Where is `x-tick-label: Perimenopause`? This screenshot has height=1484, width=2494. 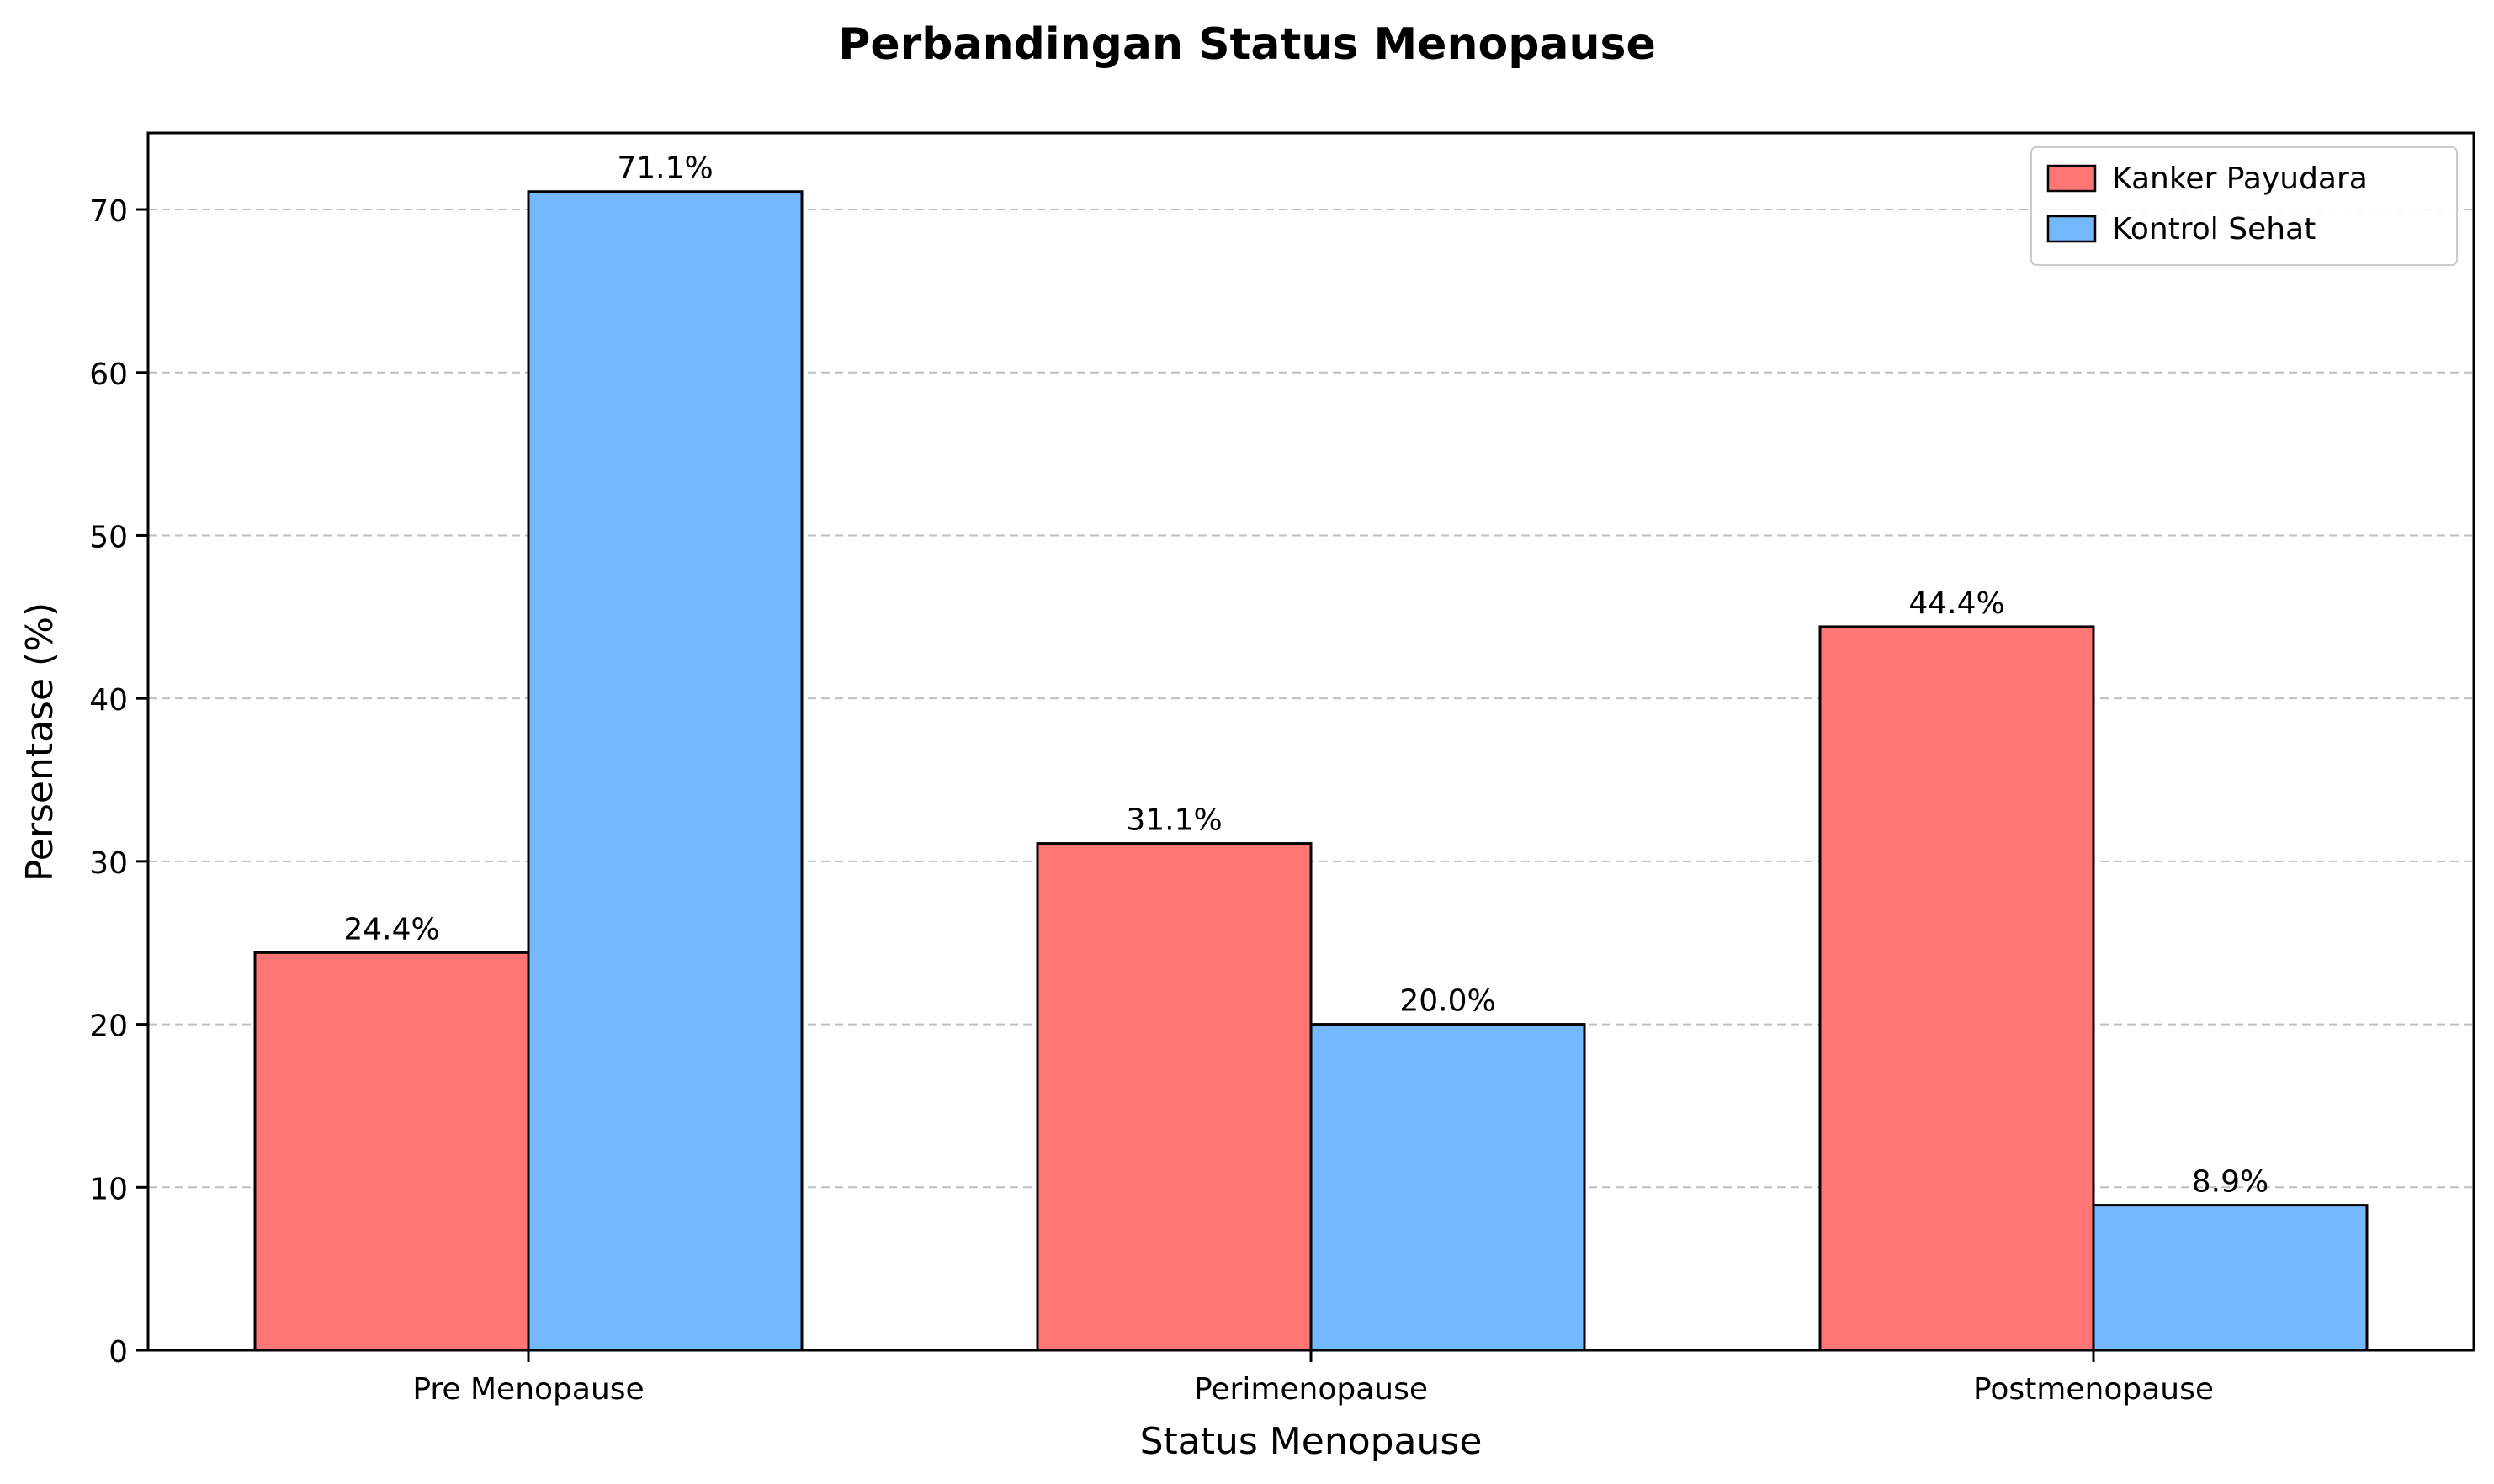 x-tick-label: Perimenopause is located at coordinates (1311, 1389).